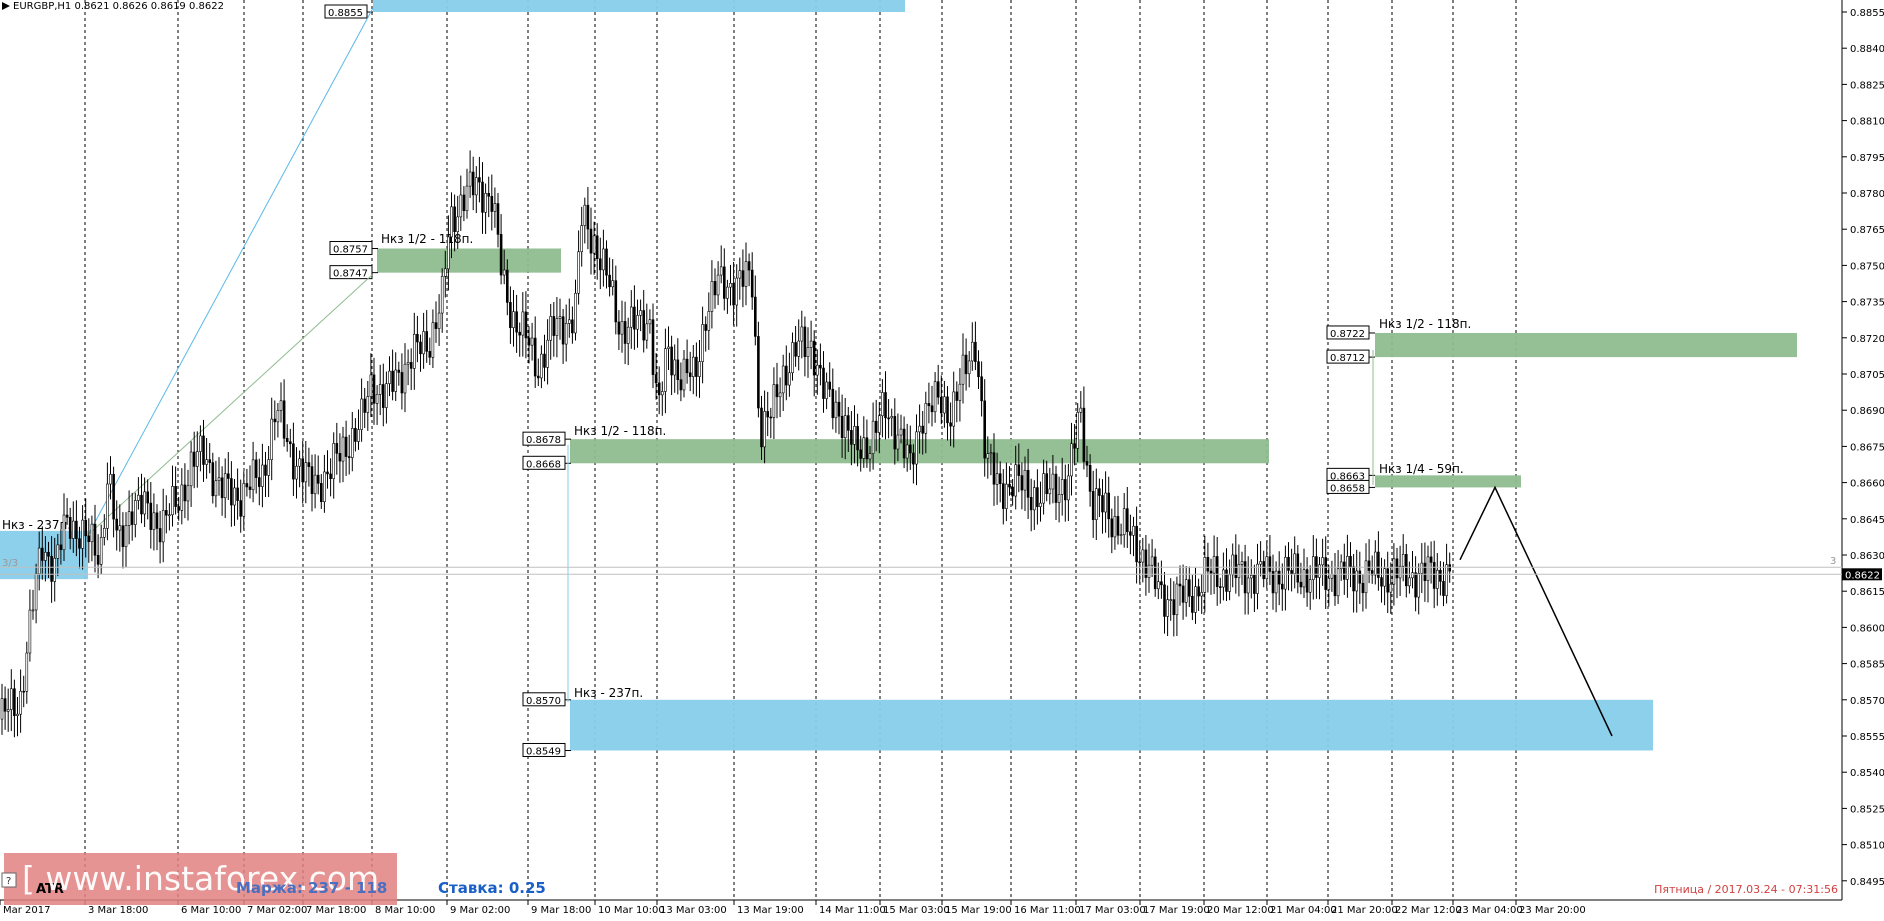 The height and width of the screenshot is (921, 1884). Describe the element at coordinates (492, 888) in the screenshot. I see `stake-label: Ставка: 0.25` at that location.